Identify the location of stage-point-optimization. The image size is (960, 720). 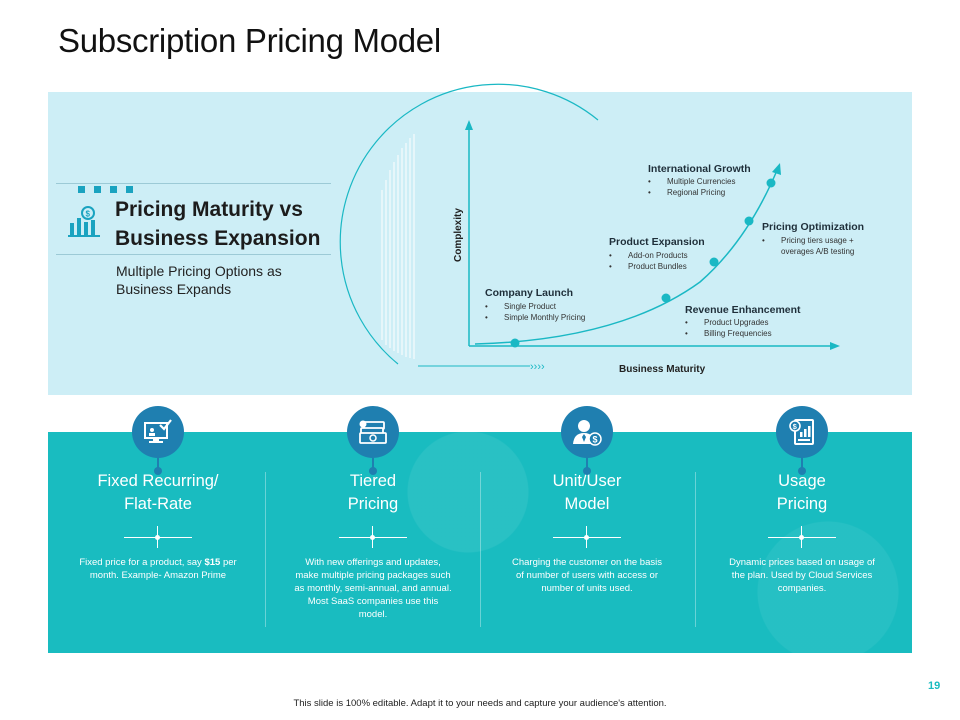
(749, 221).